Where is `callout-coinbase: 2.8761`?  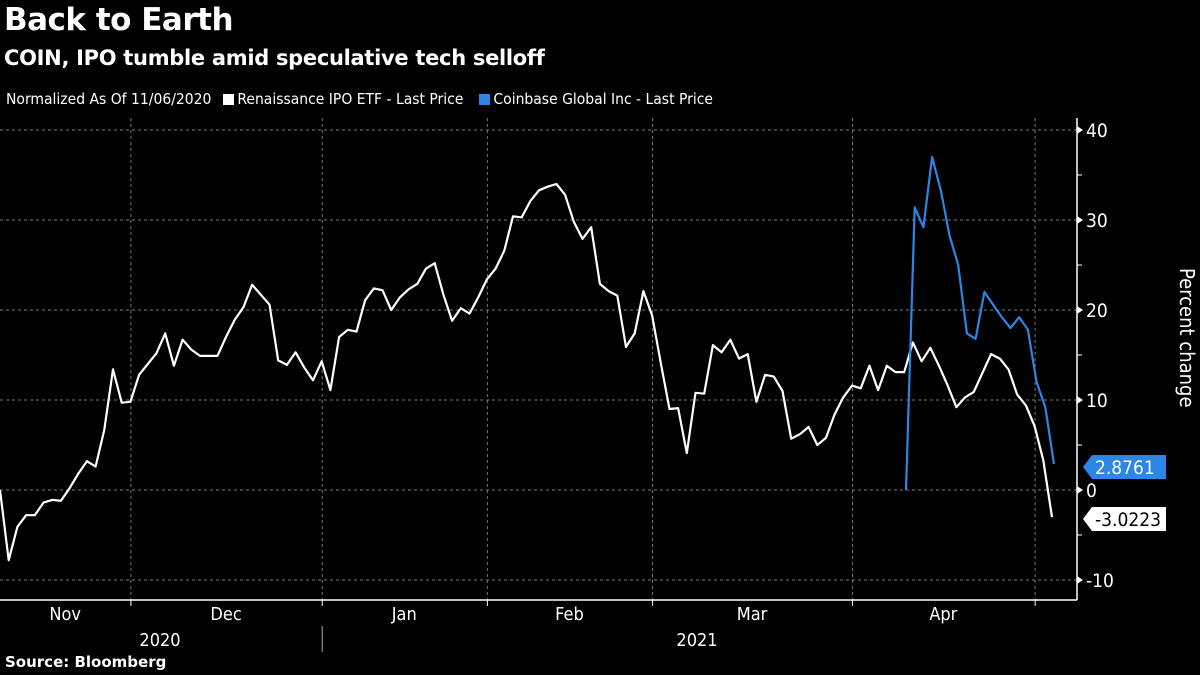 callout-coinbase: 2.8761 is located at coordinates (1124, 467).